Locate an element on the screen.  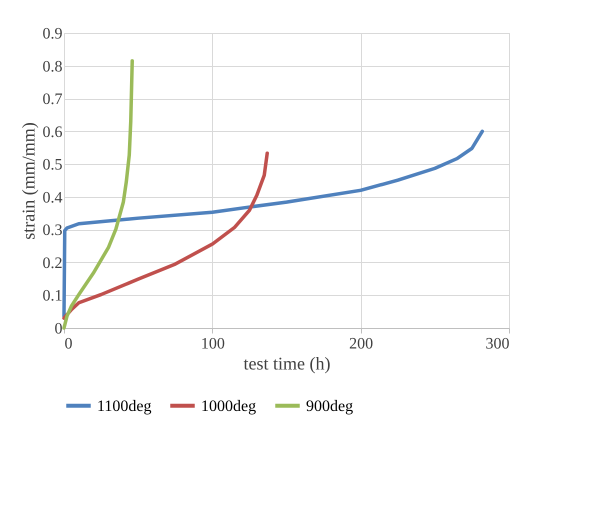
legend-label: 1000deg is located at coordinates (228, 406).